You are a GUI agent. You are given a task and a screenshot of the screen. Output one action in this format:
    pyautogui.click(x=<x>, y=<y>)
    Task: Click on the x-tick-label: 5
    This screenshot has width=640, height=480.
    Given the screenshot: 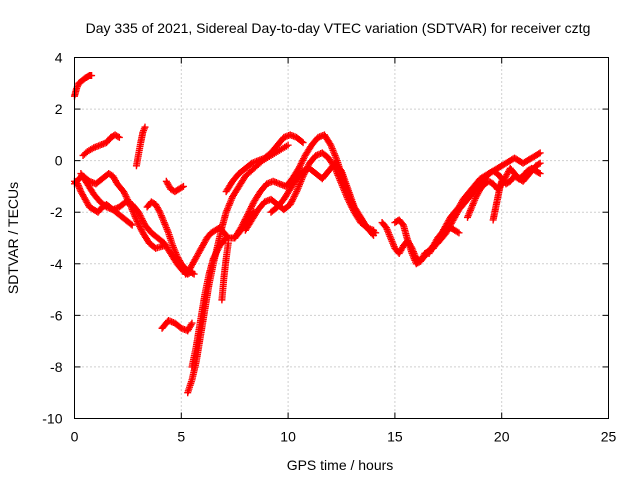 What is the action you would take?
    pyautogui.click(x=181, y=437)
    